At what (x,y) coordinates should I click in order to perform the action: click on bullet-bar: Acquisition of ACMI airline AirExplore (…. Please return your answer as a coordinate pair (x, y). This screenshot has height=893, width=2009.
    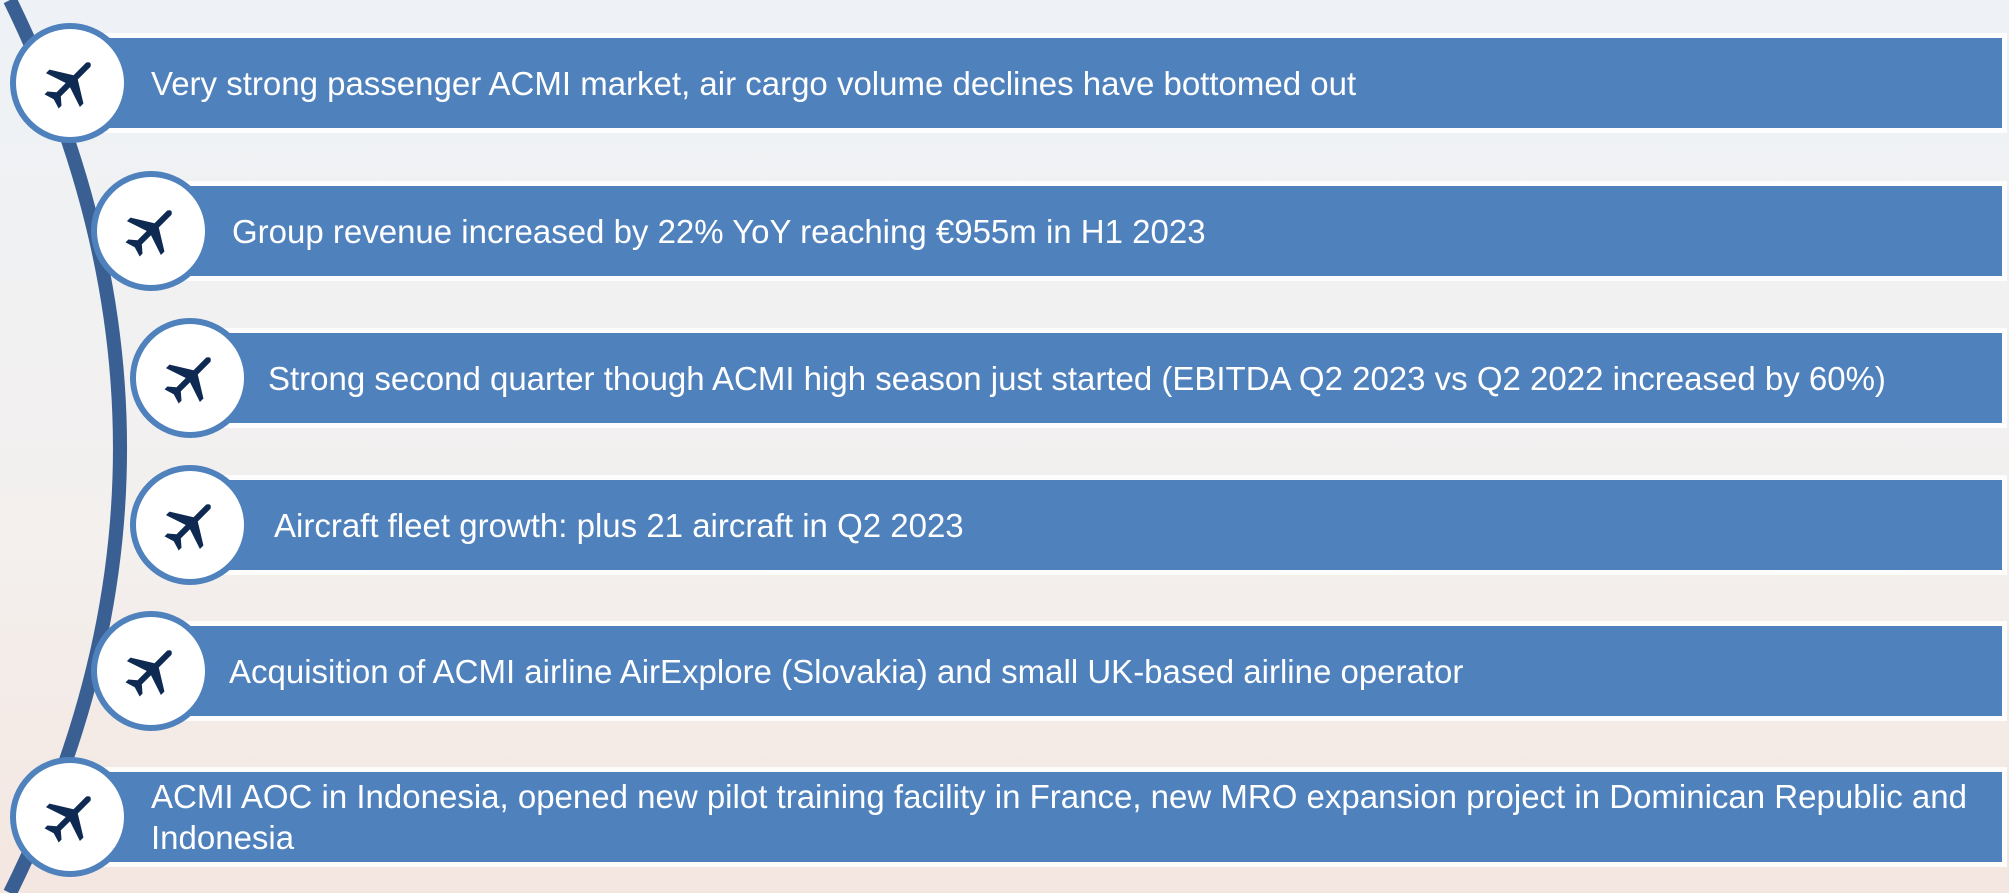
    Looking at the image, I should click on (1076, 671).